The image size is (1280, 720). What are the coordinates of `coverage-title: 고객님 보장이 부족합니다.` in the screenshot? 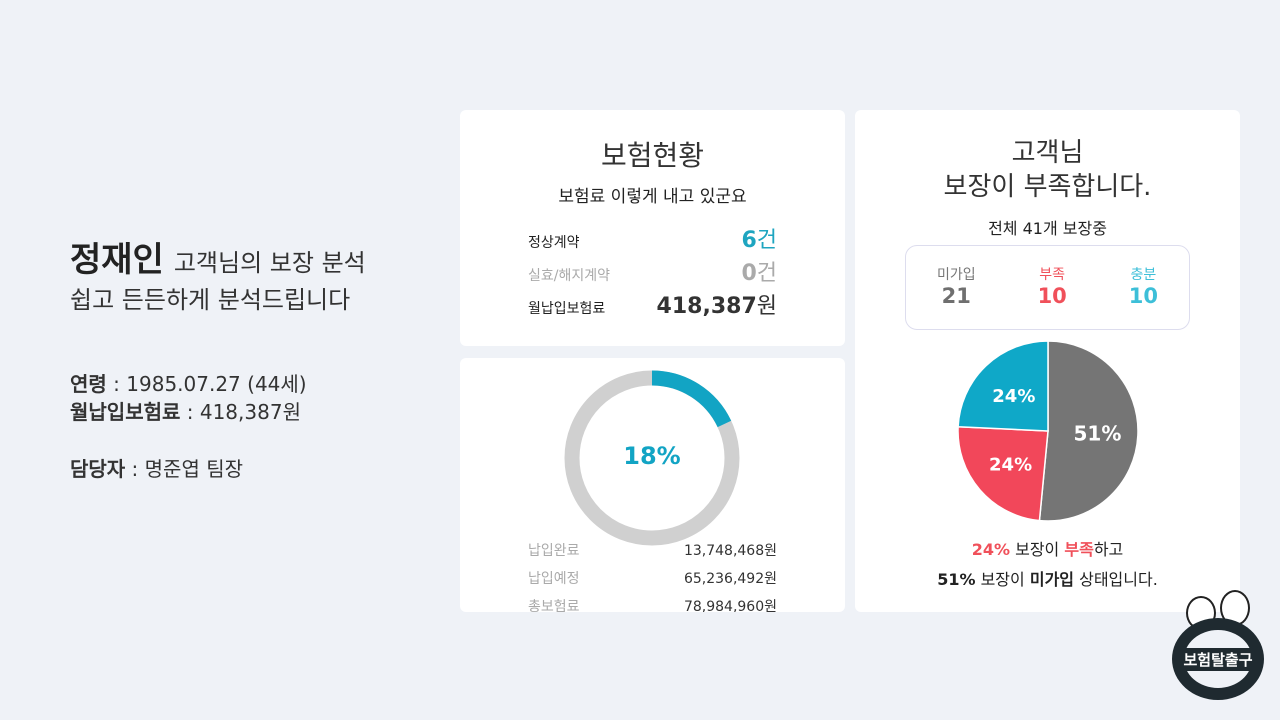 It's located at (1047, 170).